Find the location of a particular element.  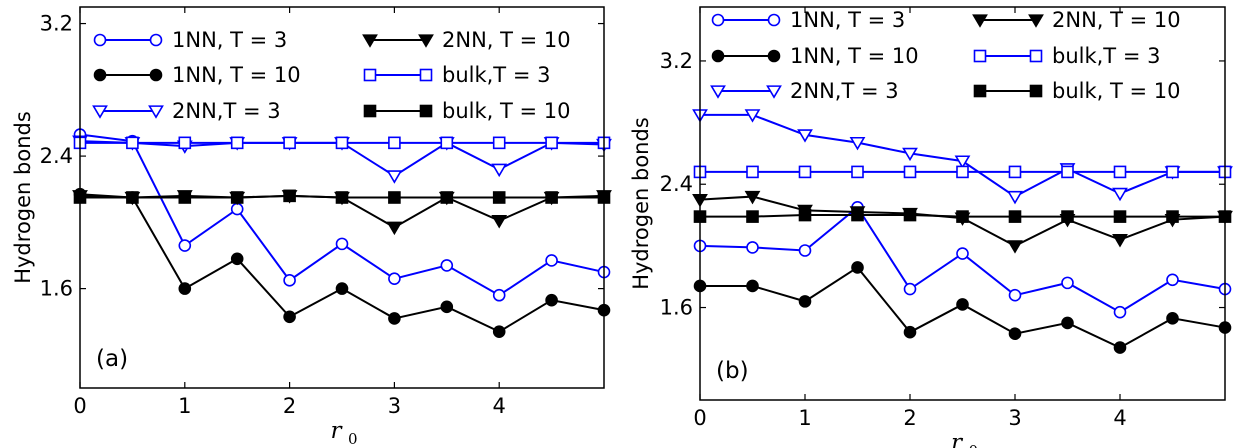

legend-entry-2: 1NN, T = 10 is located at coordinates (197, 75).